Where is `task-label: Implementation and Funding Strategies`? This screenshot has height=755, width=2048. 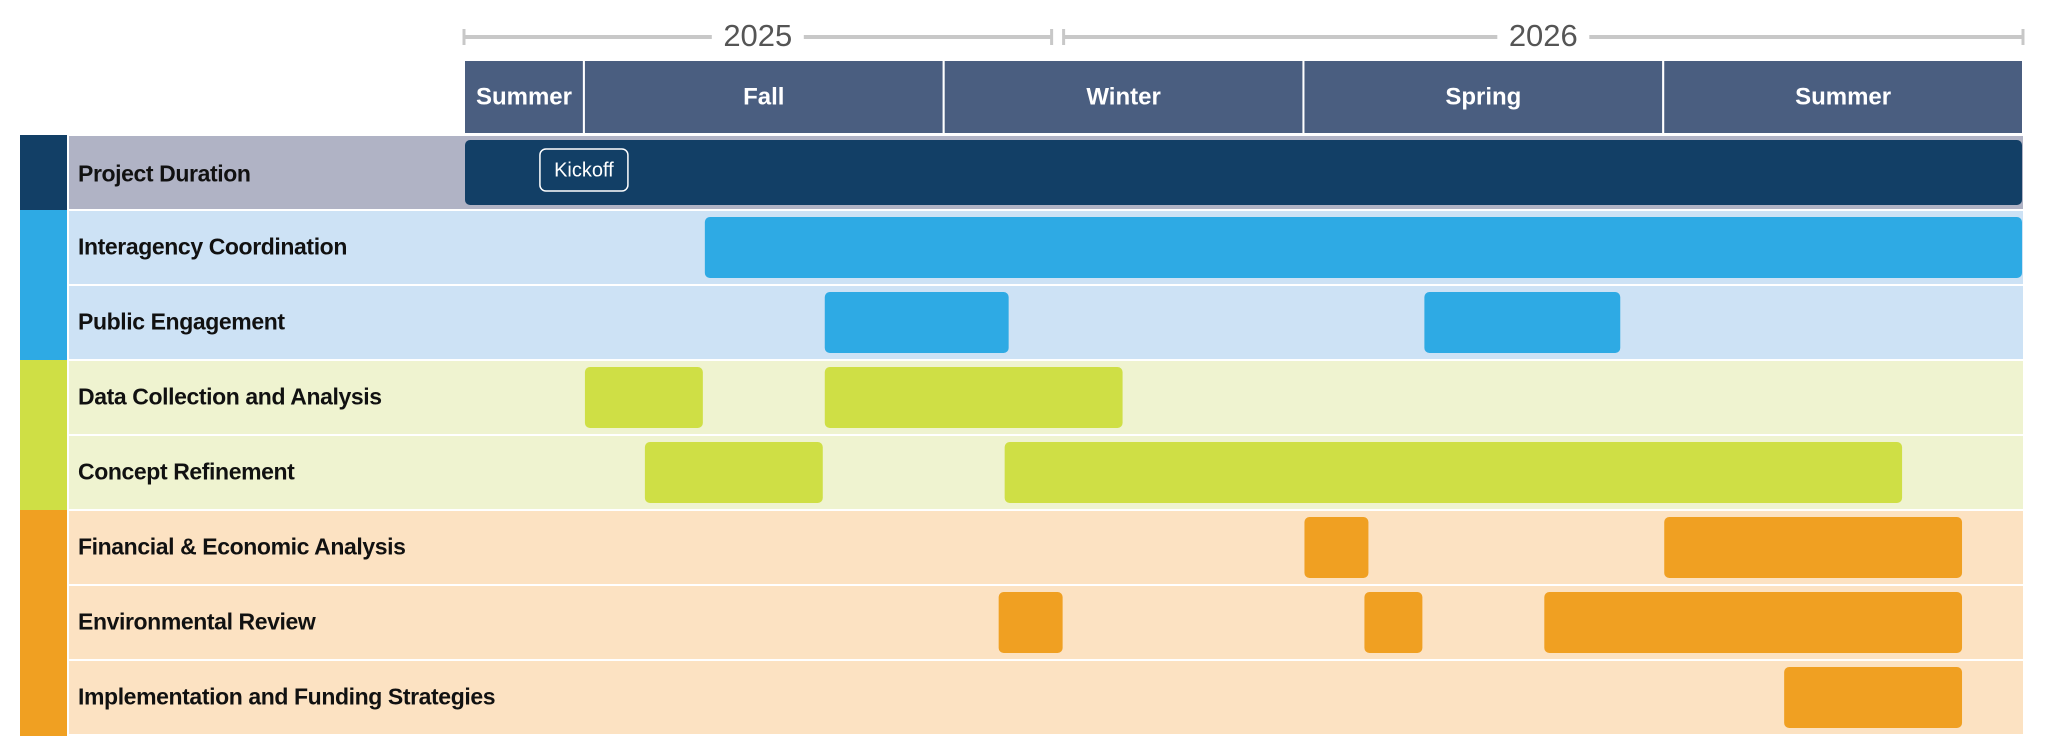 task-label: Implementation and Funding Strategies is located at coordinates (286, 697).